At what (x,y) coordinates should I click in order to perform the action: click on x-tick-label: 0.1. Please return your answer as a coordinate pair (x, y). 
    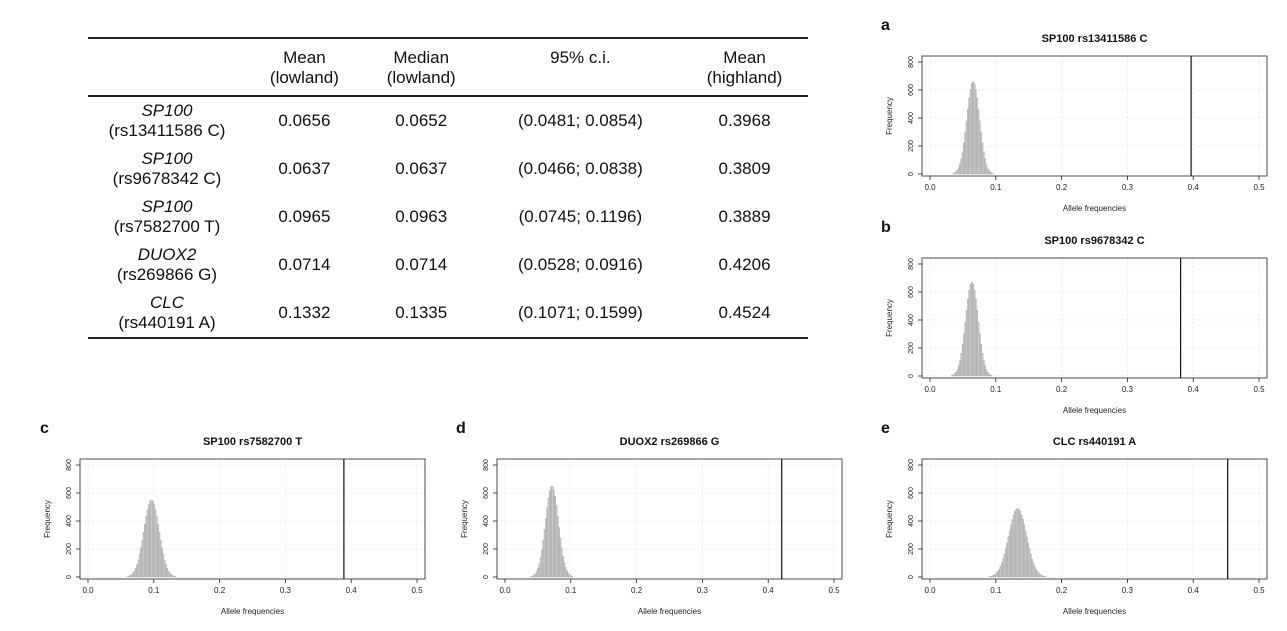
    Looking at the image, I should click on (571, 590).